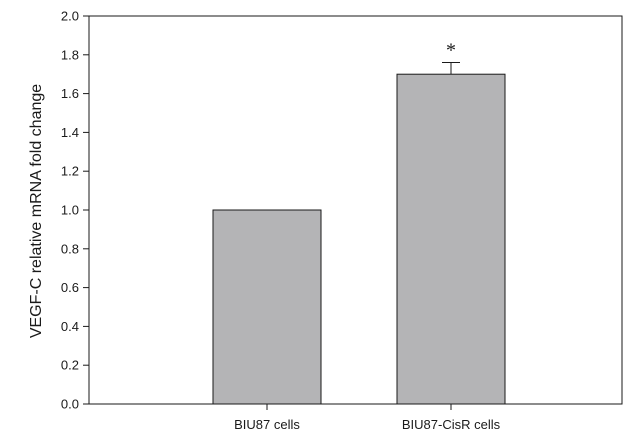  What do you see at coordinates (70, 132) in the screenshot?
I see `y-tick-label: 1.4` at bounding box center [70, 132].